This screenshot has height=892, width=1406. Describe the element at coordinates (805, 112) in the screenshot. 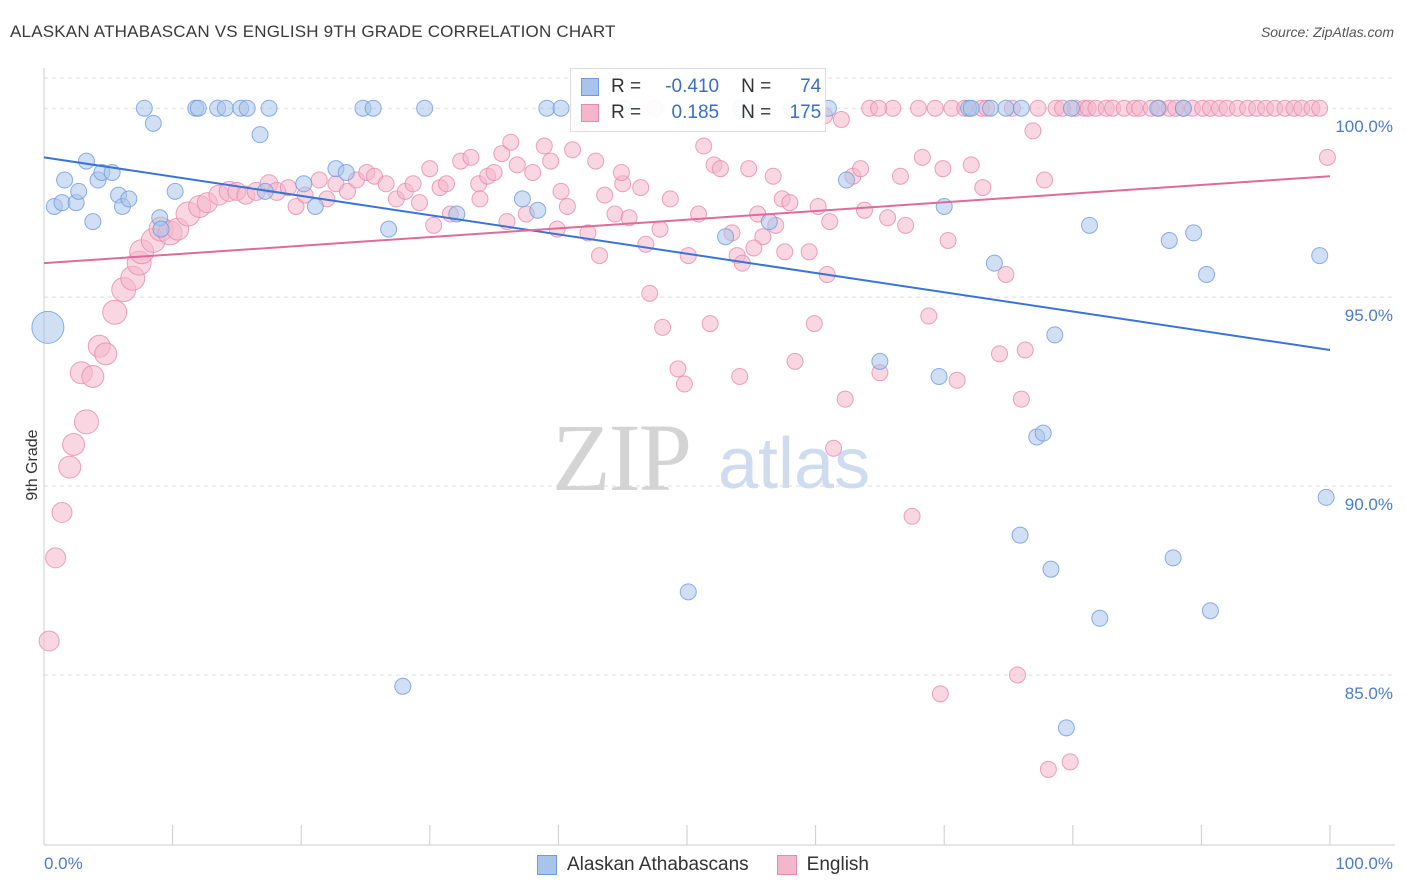

I see `n-value: 175` at that location.